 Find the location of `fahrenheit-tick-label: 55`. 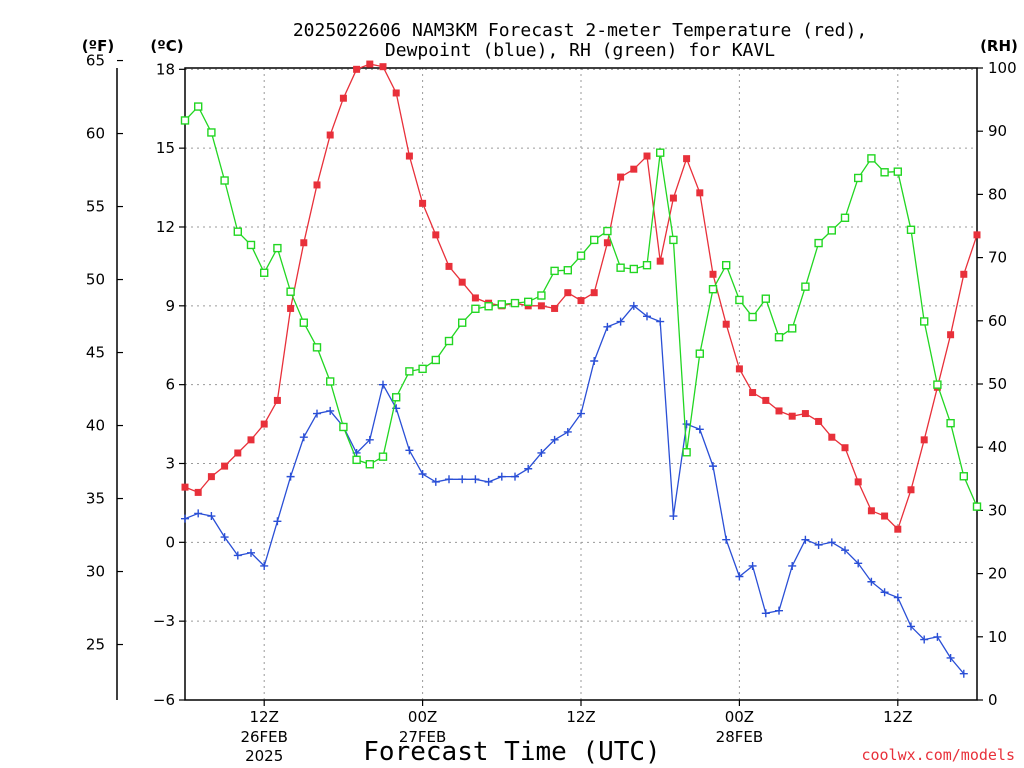

fahrenheit-tick-label: 55 is located at coordinates (95, 207).